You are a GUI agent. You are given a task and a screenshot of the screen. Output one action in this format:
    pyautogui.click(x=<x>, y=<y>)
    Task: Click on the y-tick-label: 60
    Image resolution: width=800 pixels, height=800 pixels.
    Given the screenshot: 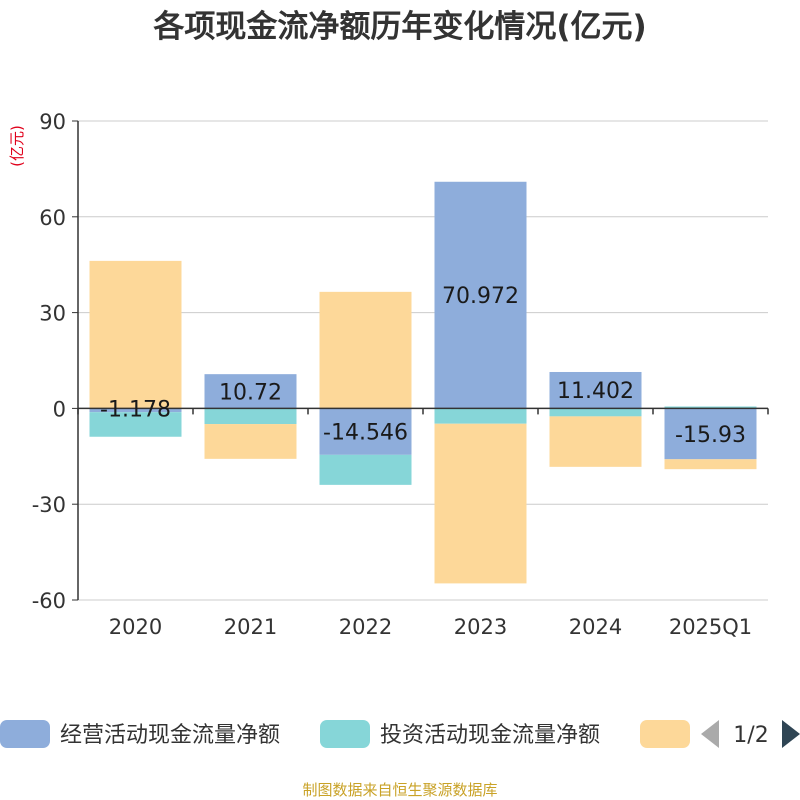 What is the action you would take?
    pyautogui.click(x=52, y=218)
    